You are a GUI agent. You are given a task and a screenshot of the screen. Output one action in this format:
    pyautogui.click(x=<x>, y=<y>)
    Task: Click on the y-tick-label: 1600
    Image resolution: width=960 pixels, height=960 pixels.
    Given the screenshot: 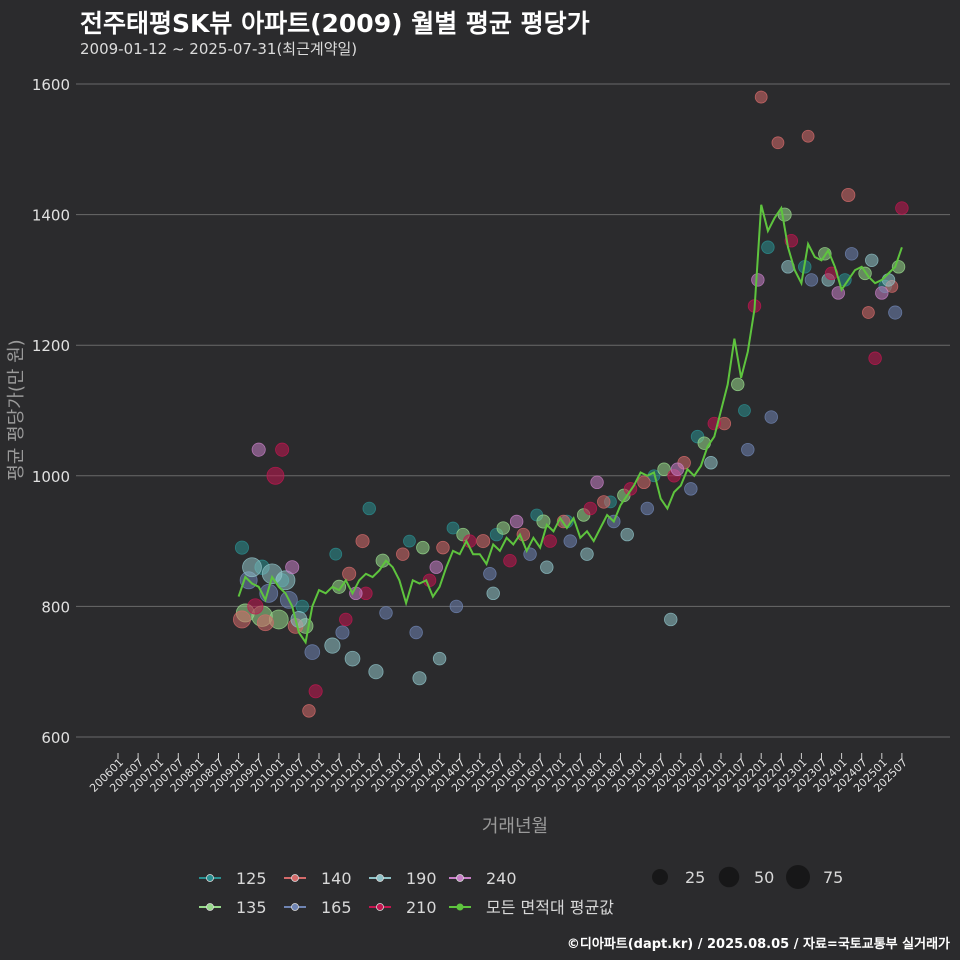 What is the action you would take?
    pyautogui.click(x=51, y=85)
    